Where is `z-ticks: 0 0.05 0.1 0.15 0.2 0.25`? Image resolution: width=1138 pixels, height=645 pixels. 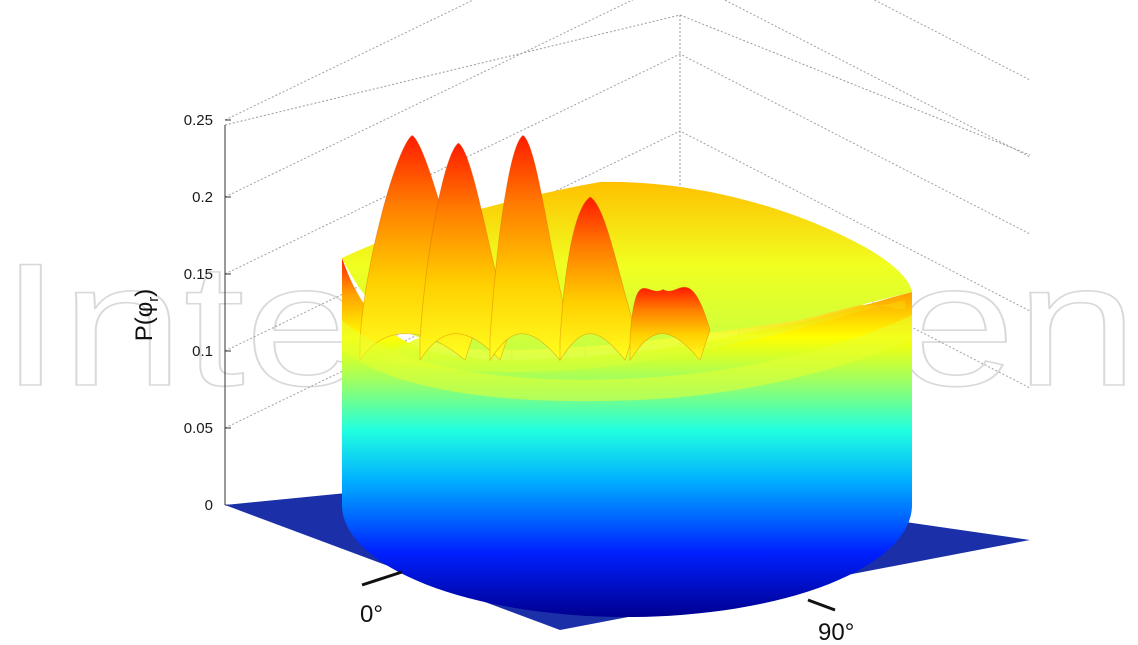
z-ticks: 0 0.05 0.1 0.15 0.2 0.25 is located at coordinates (207, 313).